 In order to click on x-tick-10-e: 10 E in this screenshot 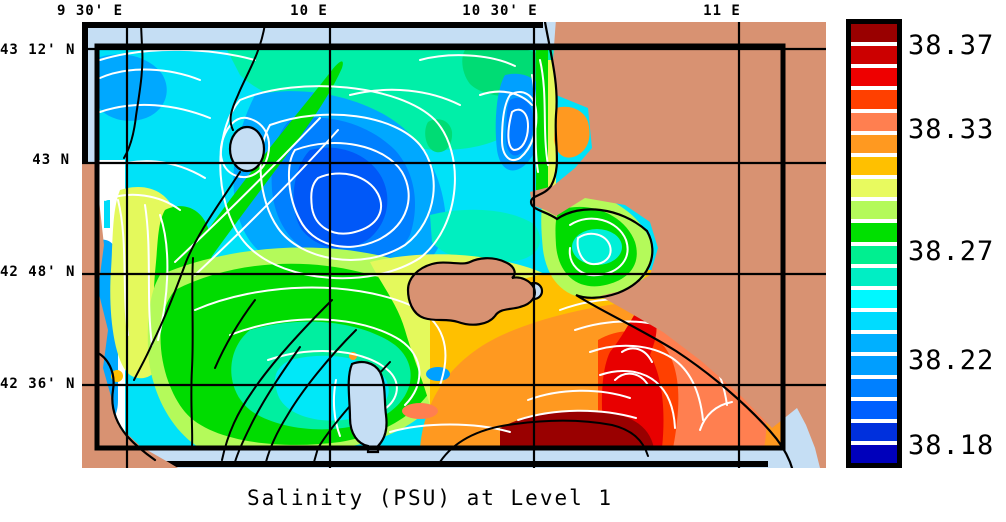, I will do `click(309, 11)`.